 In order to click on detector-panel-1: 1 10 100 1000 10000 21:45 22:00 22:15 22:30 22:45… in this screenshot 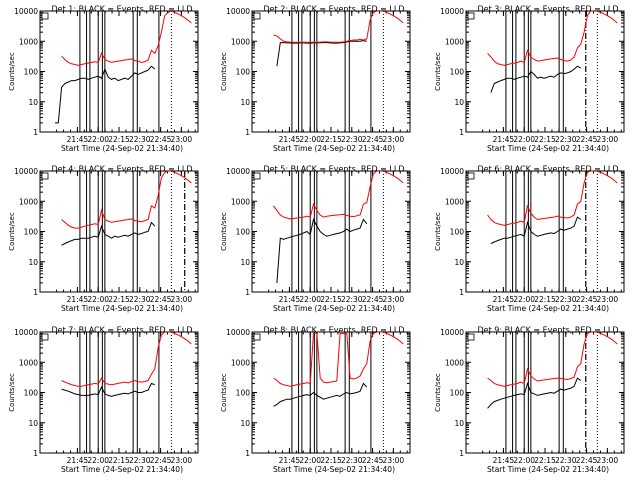, I will do `click(103, 79)`.